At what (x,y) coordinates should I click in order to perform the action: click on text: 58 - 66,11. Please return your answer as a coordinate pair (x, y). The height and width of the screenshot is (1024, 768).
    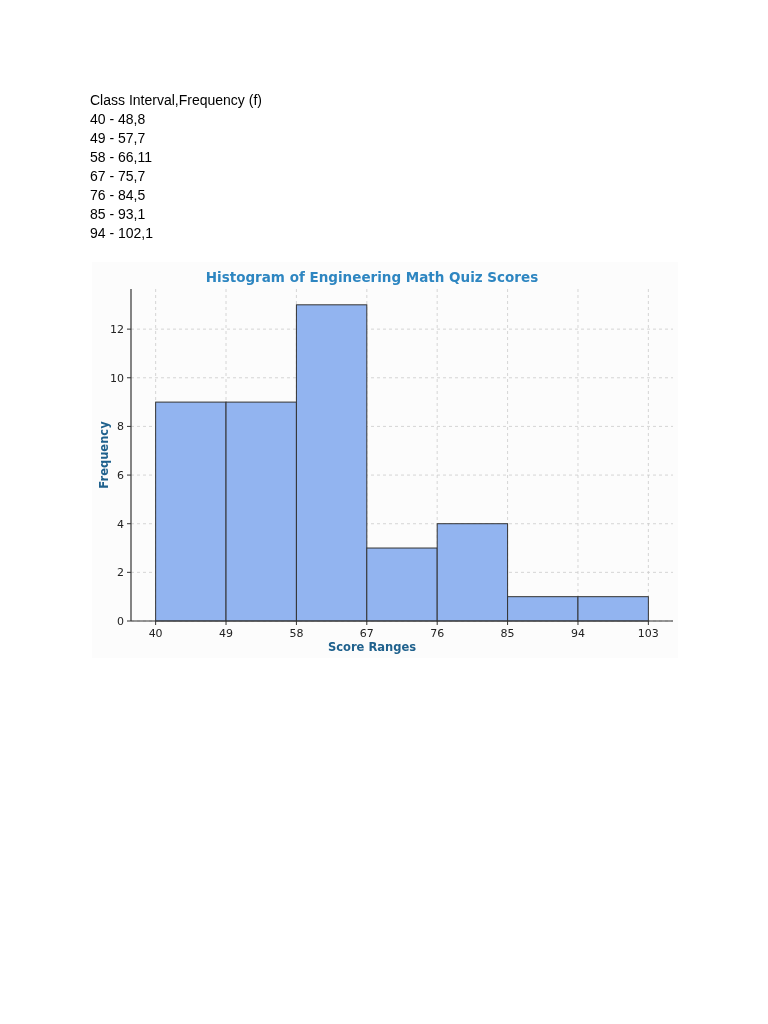
    Looking at the image, I should click on (121, 157).